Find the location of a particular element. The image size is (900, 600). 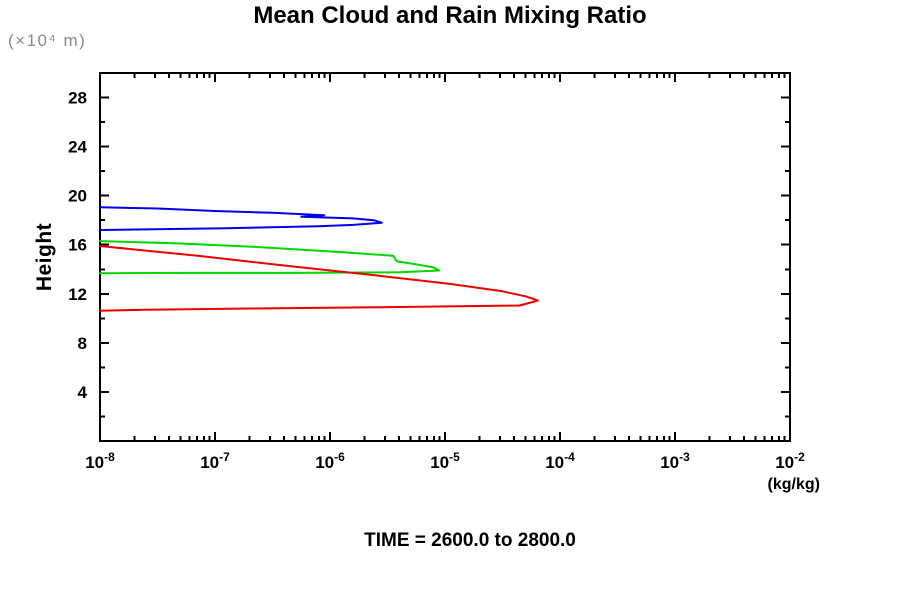

x-tick-label: 10⁻⁷ is located at coordinates (215, 461).